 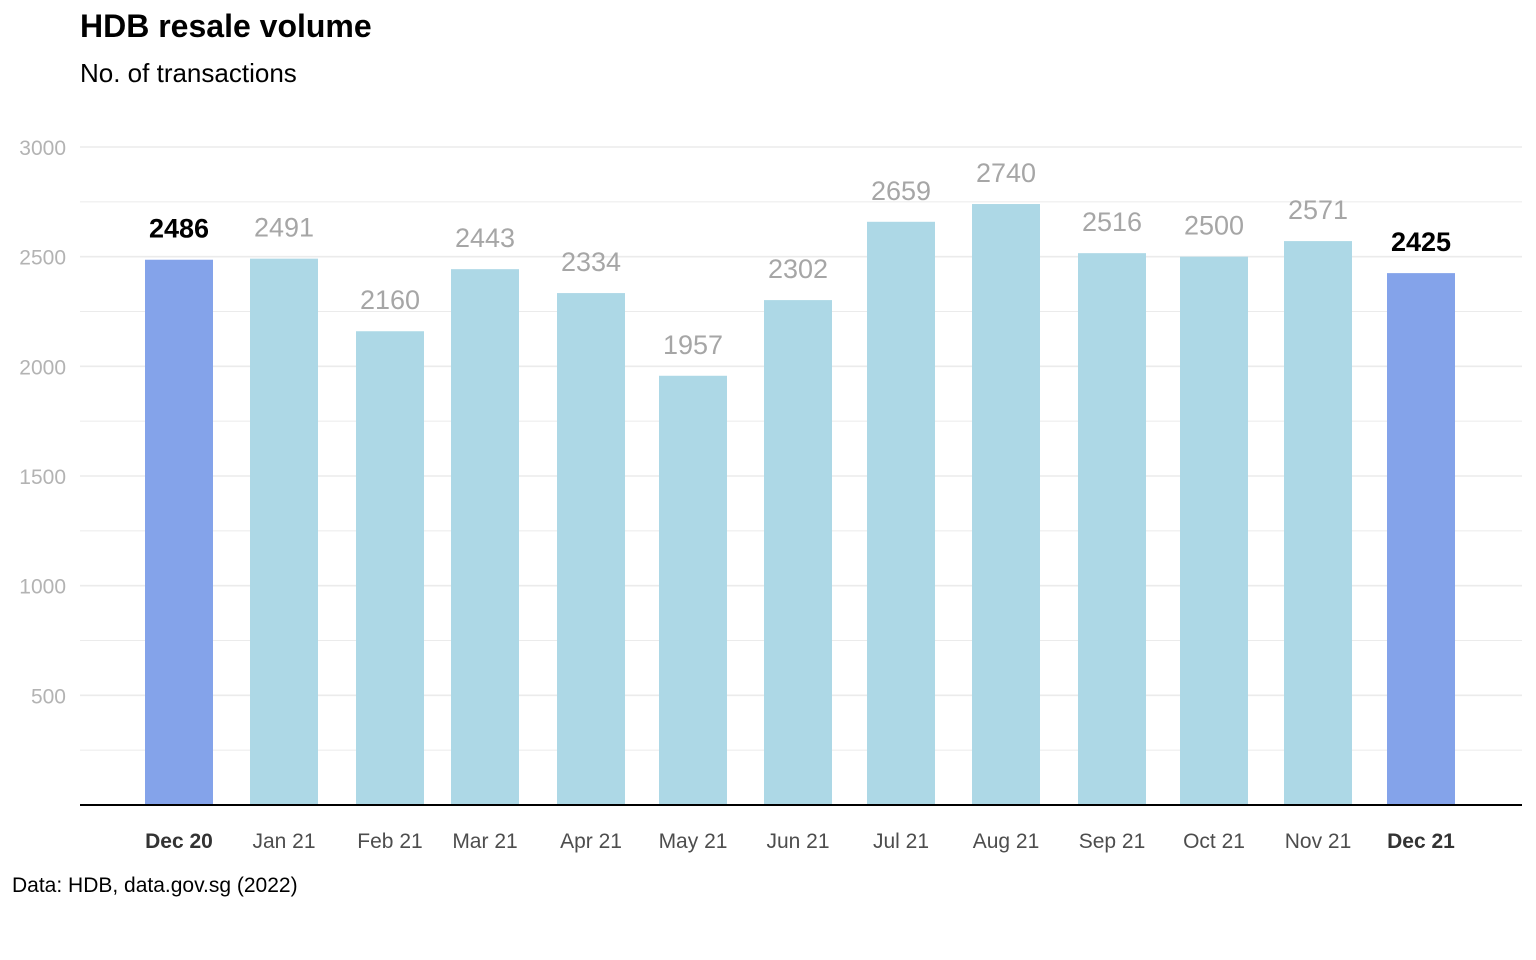 I want to click on y-tick-label: 3000, so click(x=42, y=148).